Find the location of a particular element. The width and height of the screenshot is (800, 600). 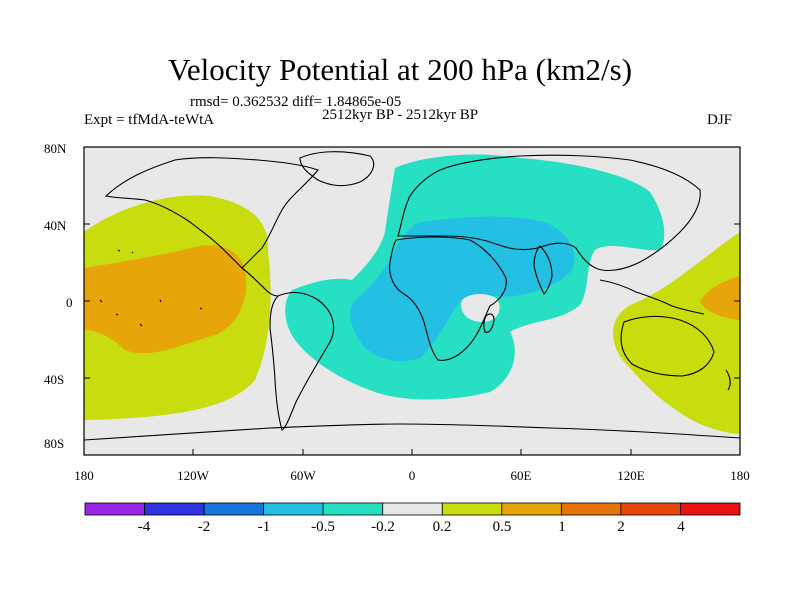

lon-label-180e: 180 is located at coordinates (740, 475).